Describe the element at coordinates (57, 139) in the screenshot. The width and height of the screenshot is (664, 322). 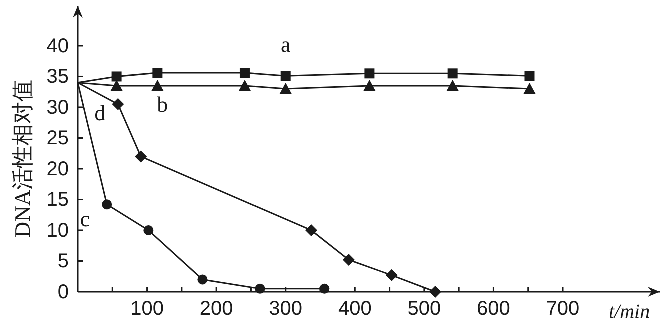
I see `y-tick-label: 25` at that location.